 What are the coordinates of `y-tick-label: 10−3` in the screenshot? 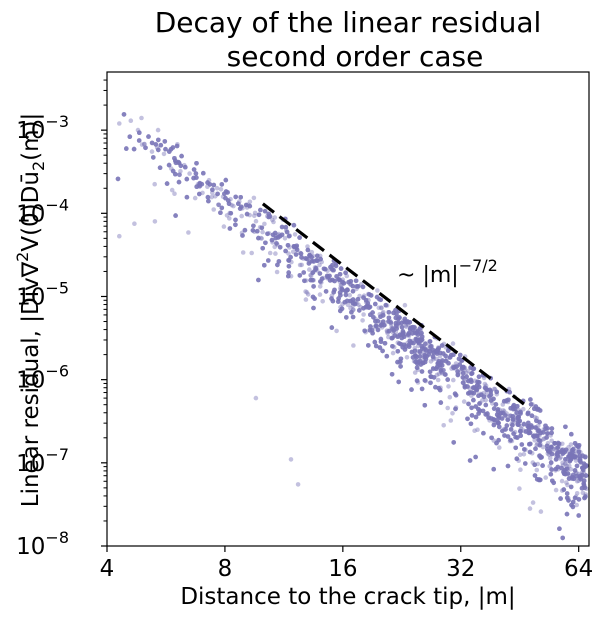 It's located at (42, 128).